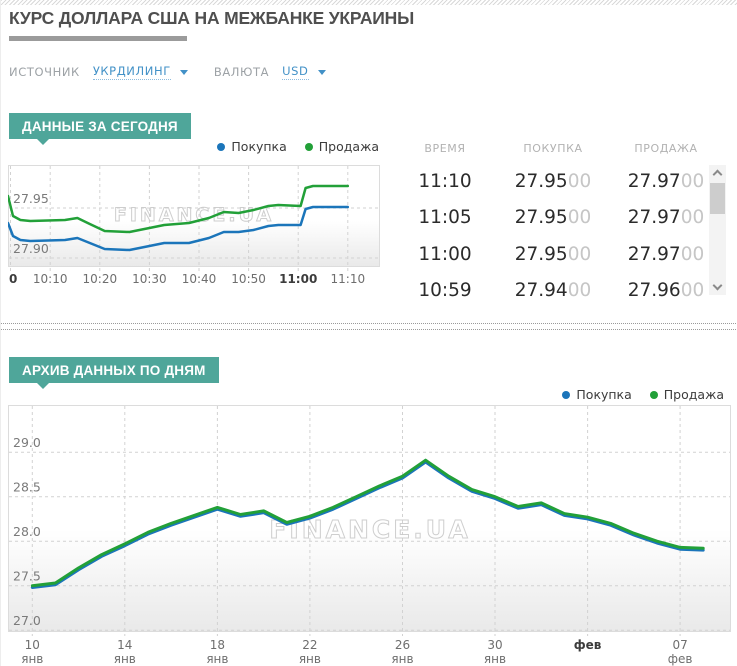  I want to click on scroll-up-button, so click(717, 173).